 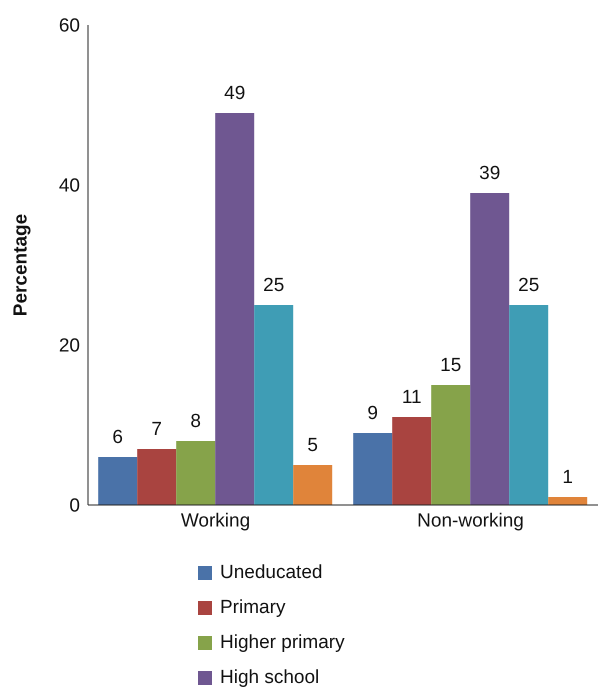 What do you see at coordinates (21, 265) in the screenshot?
I see `y-axis-title: Percentage` at bounding box center [21, 265].